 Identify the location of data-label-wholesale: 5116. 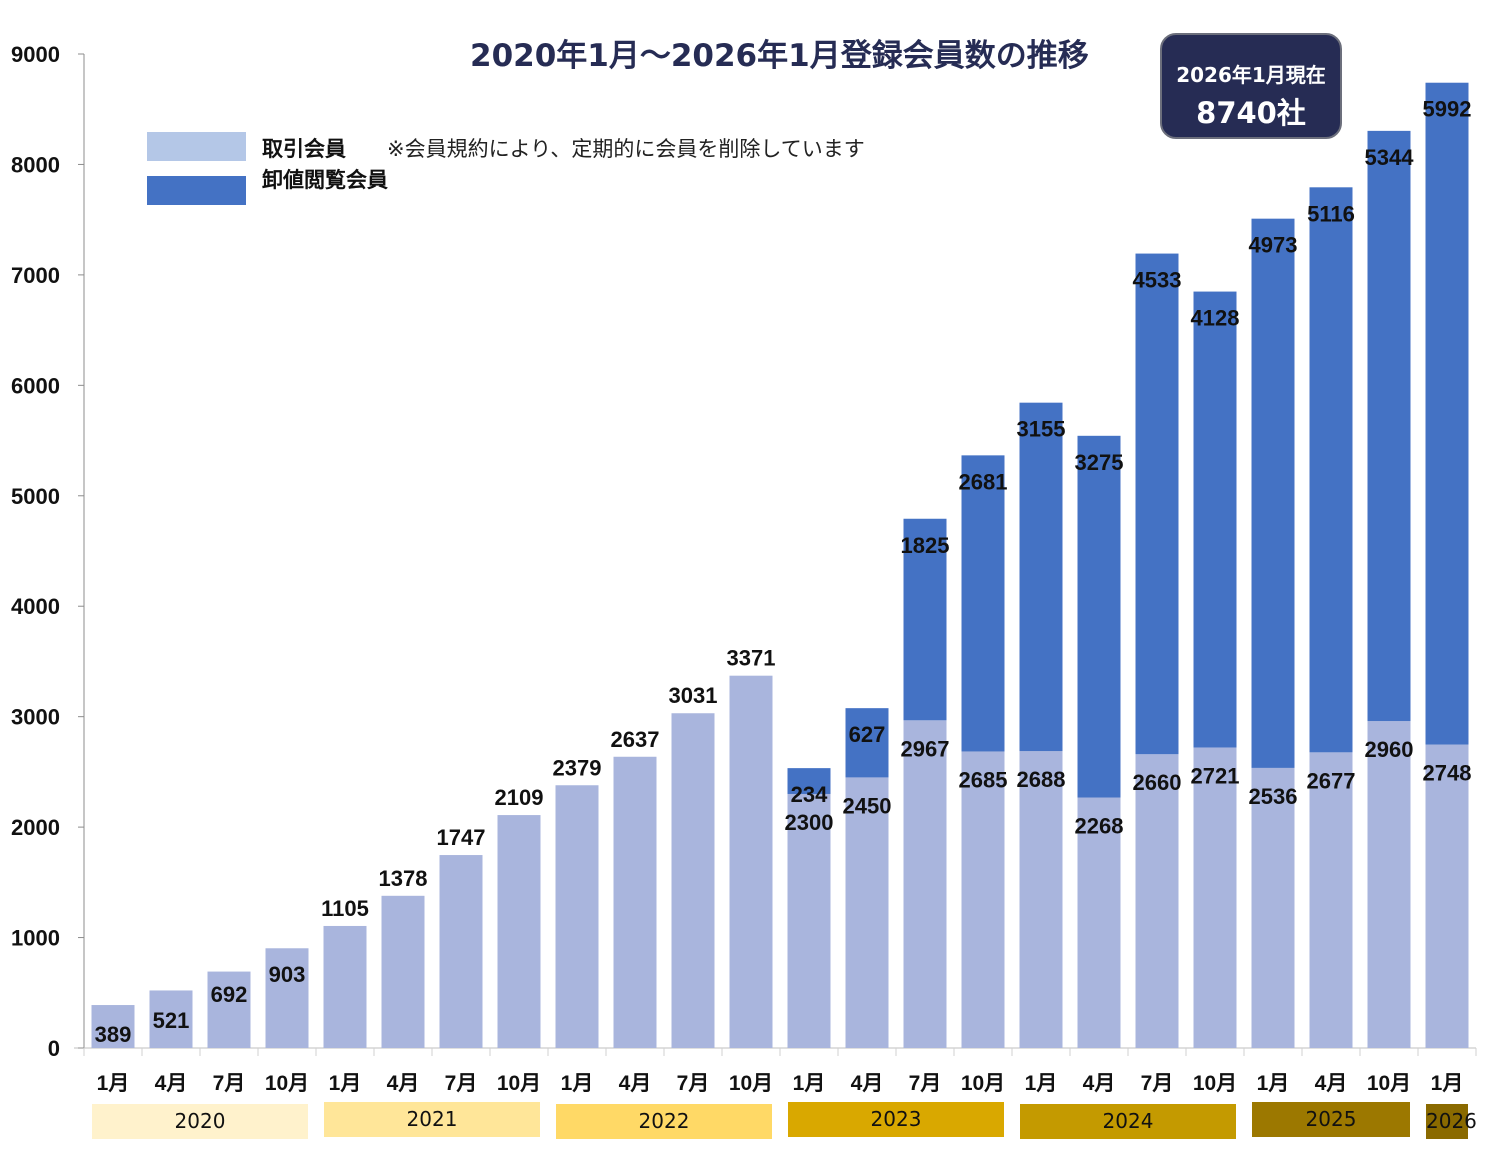
(1331, 213).